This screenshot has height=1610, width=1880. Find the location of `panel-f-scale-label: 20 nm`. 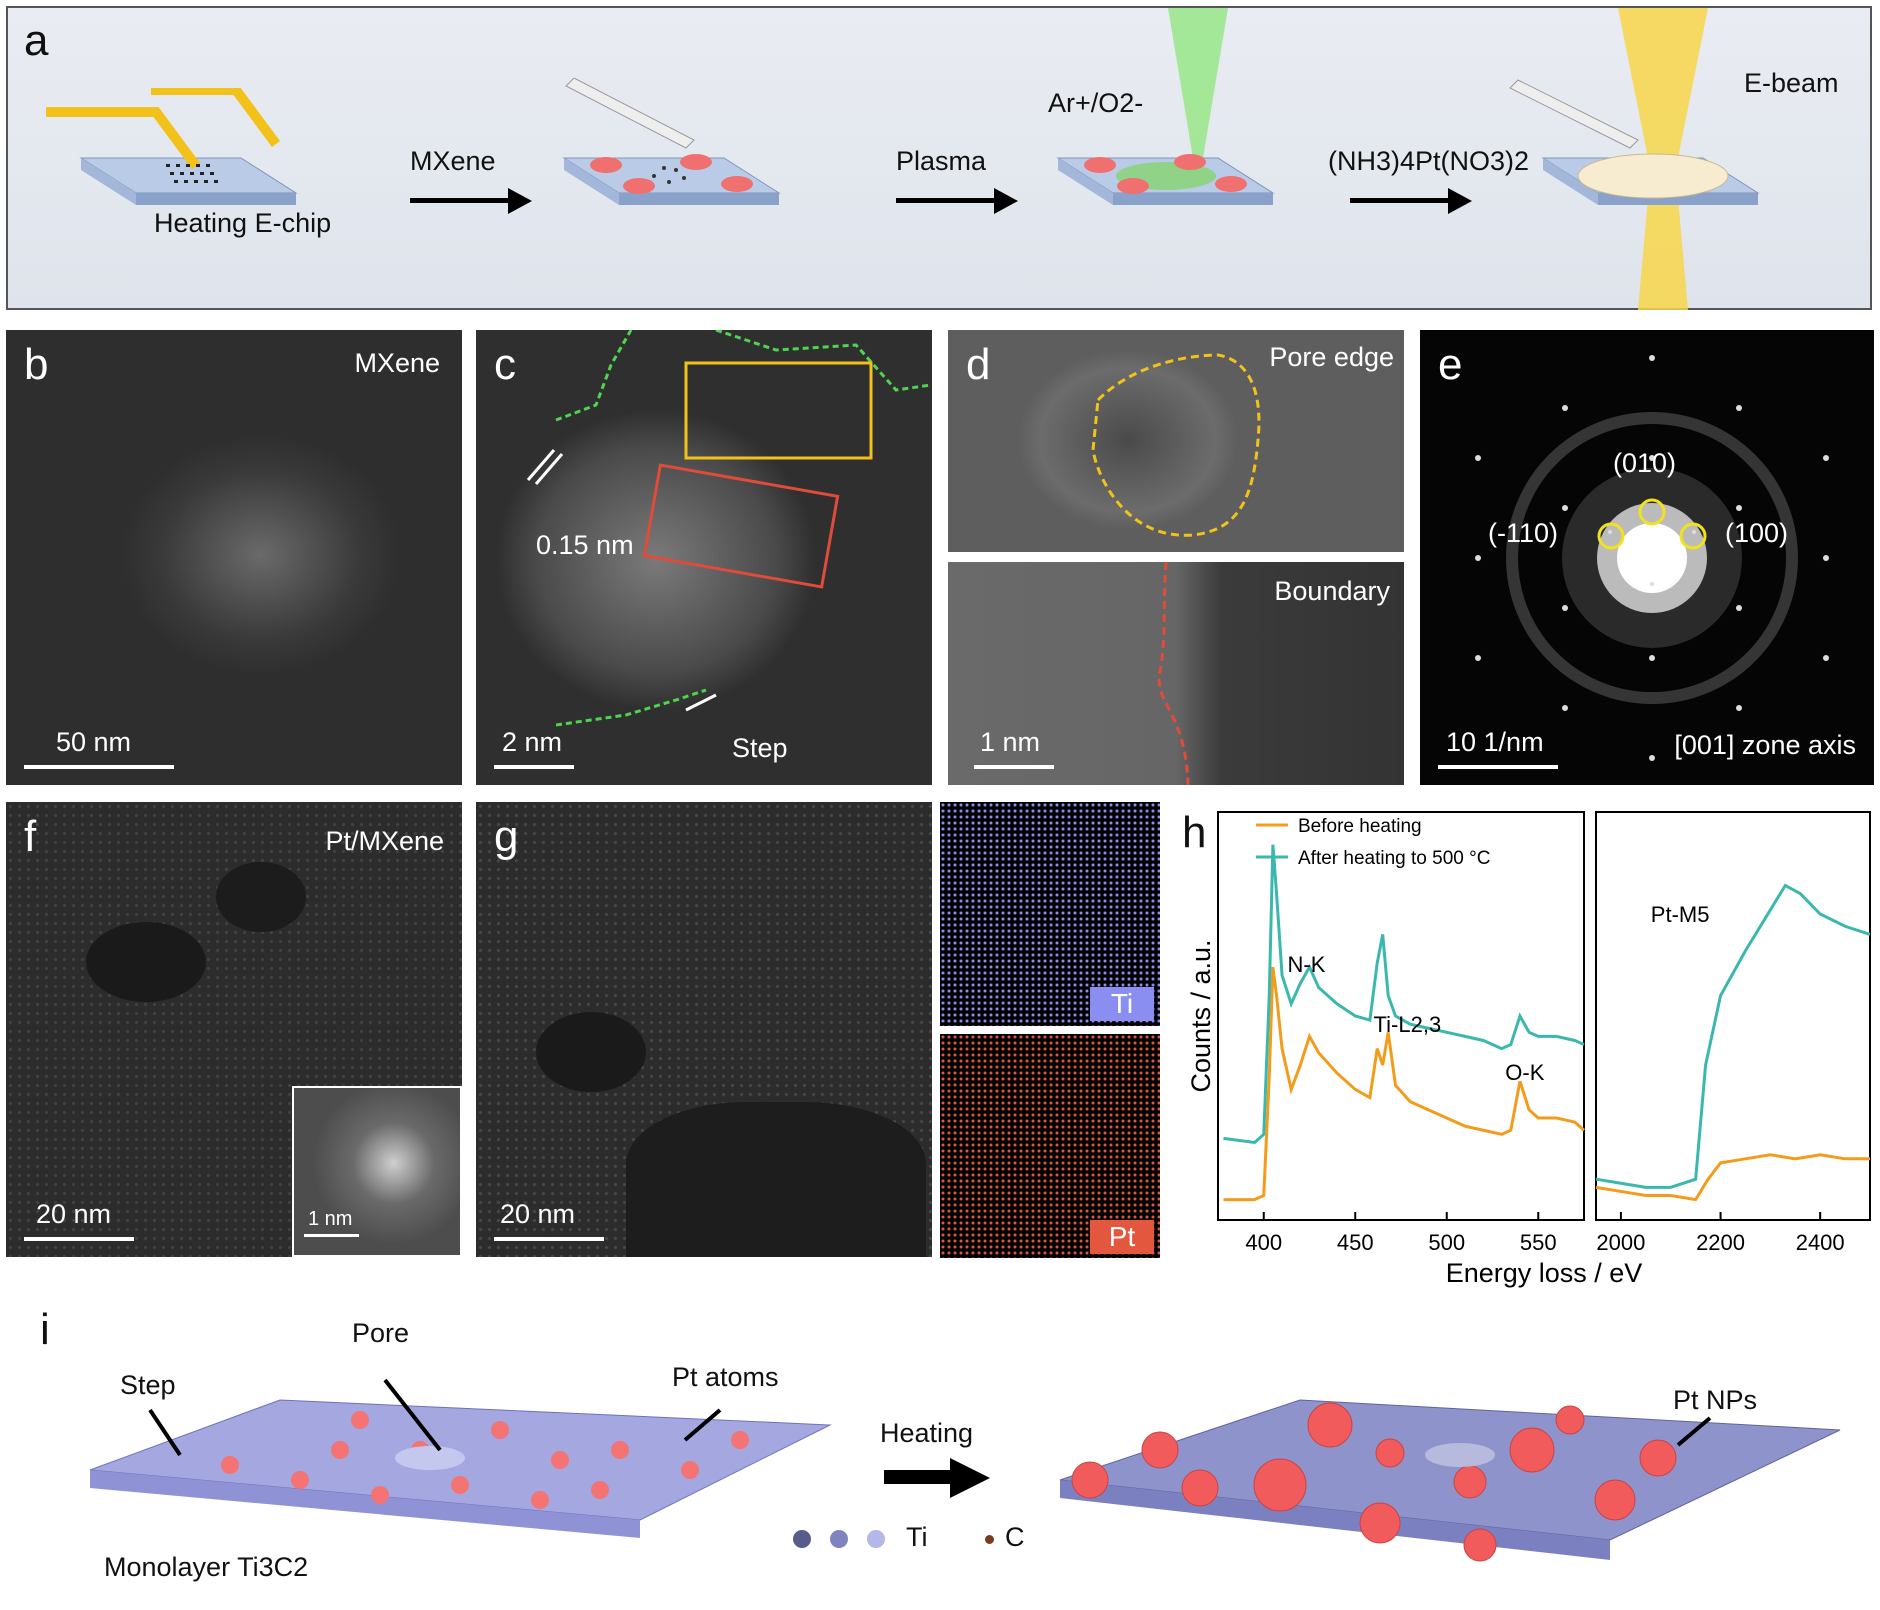

panel-f-scale-label: 20 nm is located at coordinates (74, 1214).